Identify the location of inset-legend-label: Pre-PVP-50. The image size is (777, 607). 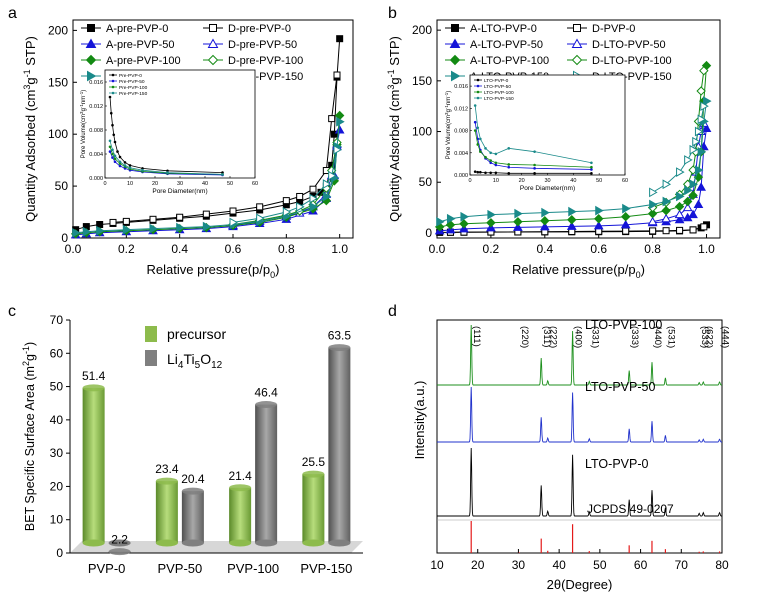
(132, 82).